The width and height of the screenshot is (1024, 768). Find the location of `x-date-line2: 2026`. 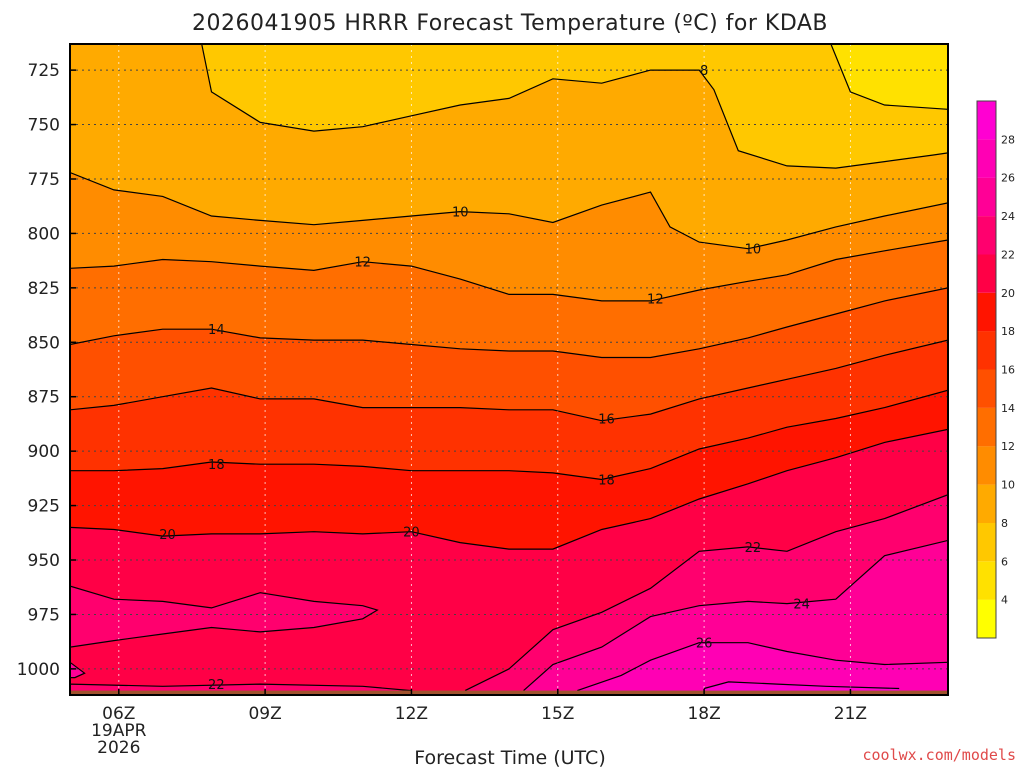

x-date-line2: 2026 is located at coordinates (118, 748).